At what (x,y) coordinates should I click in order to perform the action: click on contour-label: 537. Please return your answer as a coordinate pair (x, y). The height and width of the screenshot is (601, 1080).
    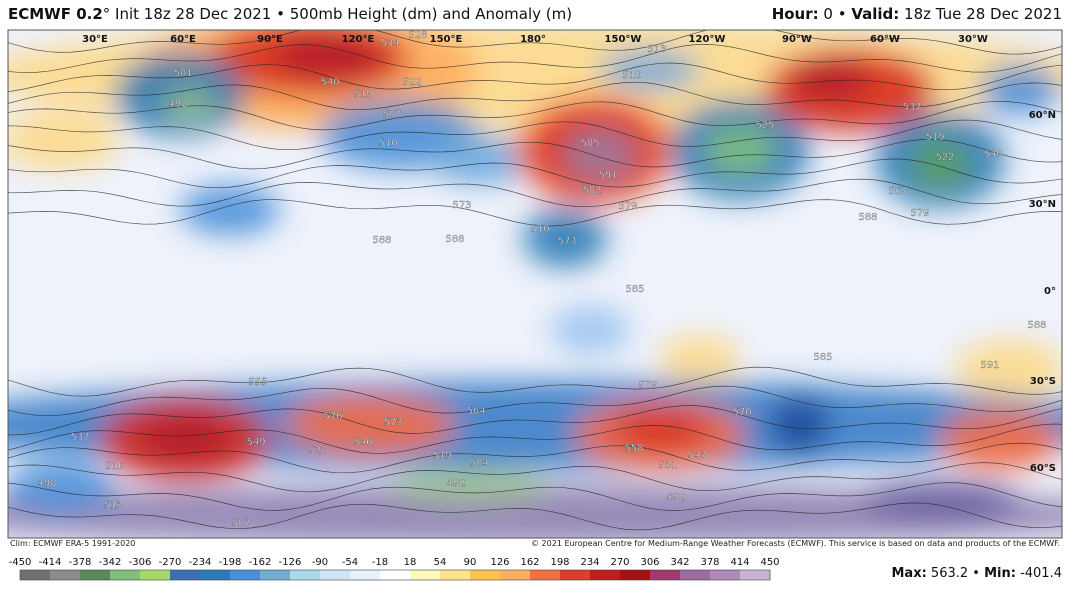
    Looking at the image, I should click on (79, 437).